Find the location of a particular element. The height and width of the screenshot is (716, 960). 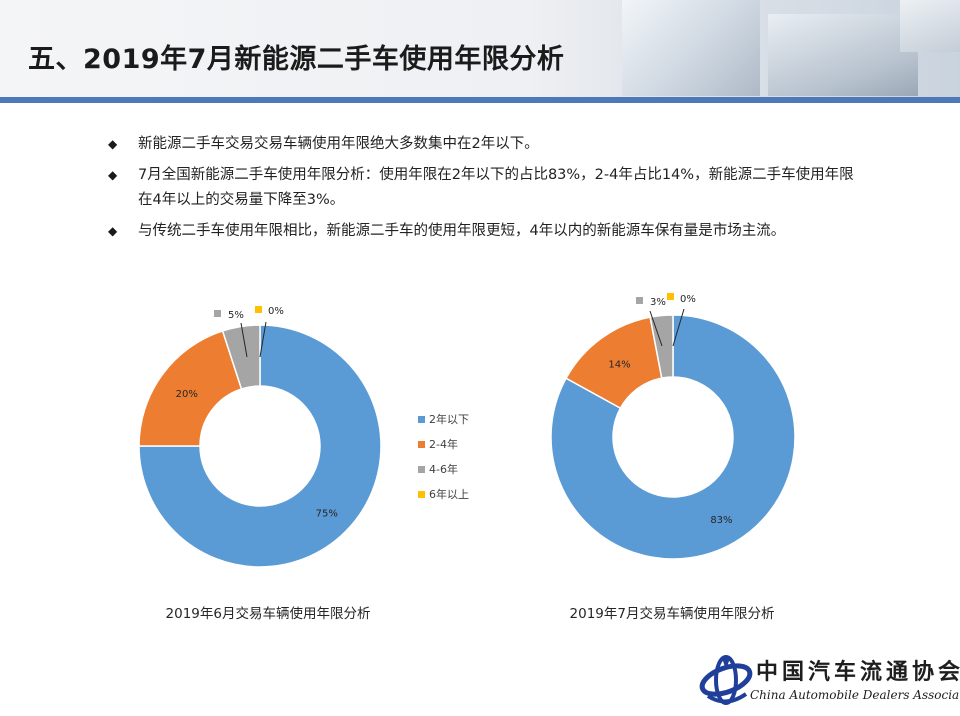

bullet-item: ◆ 新能源二手车交易交易车辆使用年限绝大多数集中在2年以下。 is located at coordinates (488, 144).